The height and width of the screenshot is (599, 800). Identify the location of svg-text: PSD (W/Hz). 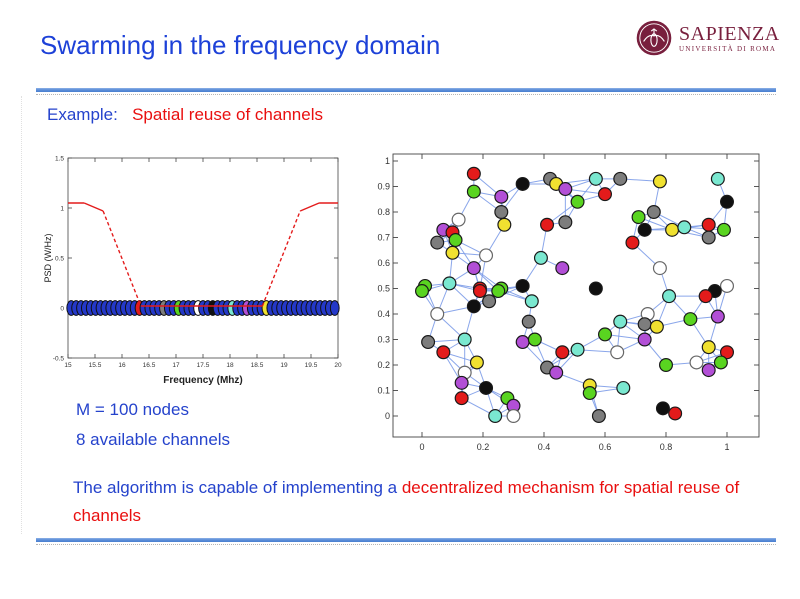
(48, 258).